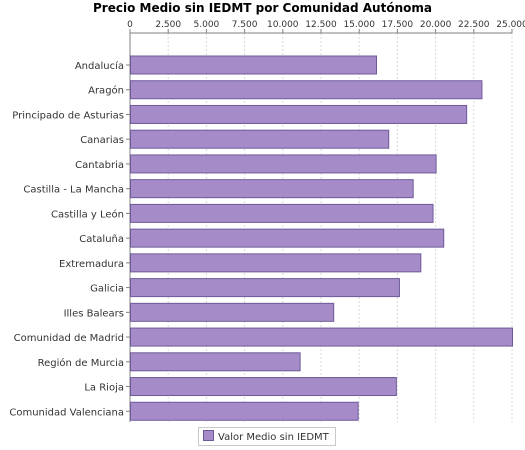  I want to click on x-tick-label: 5.000, so click(207, 25).